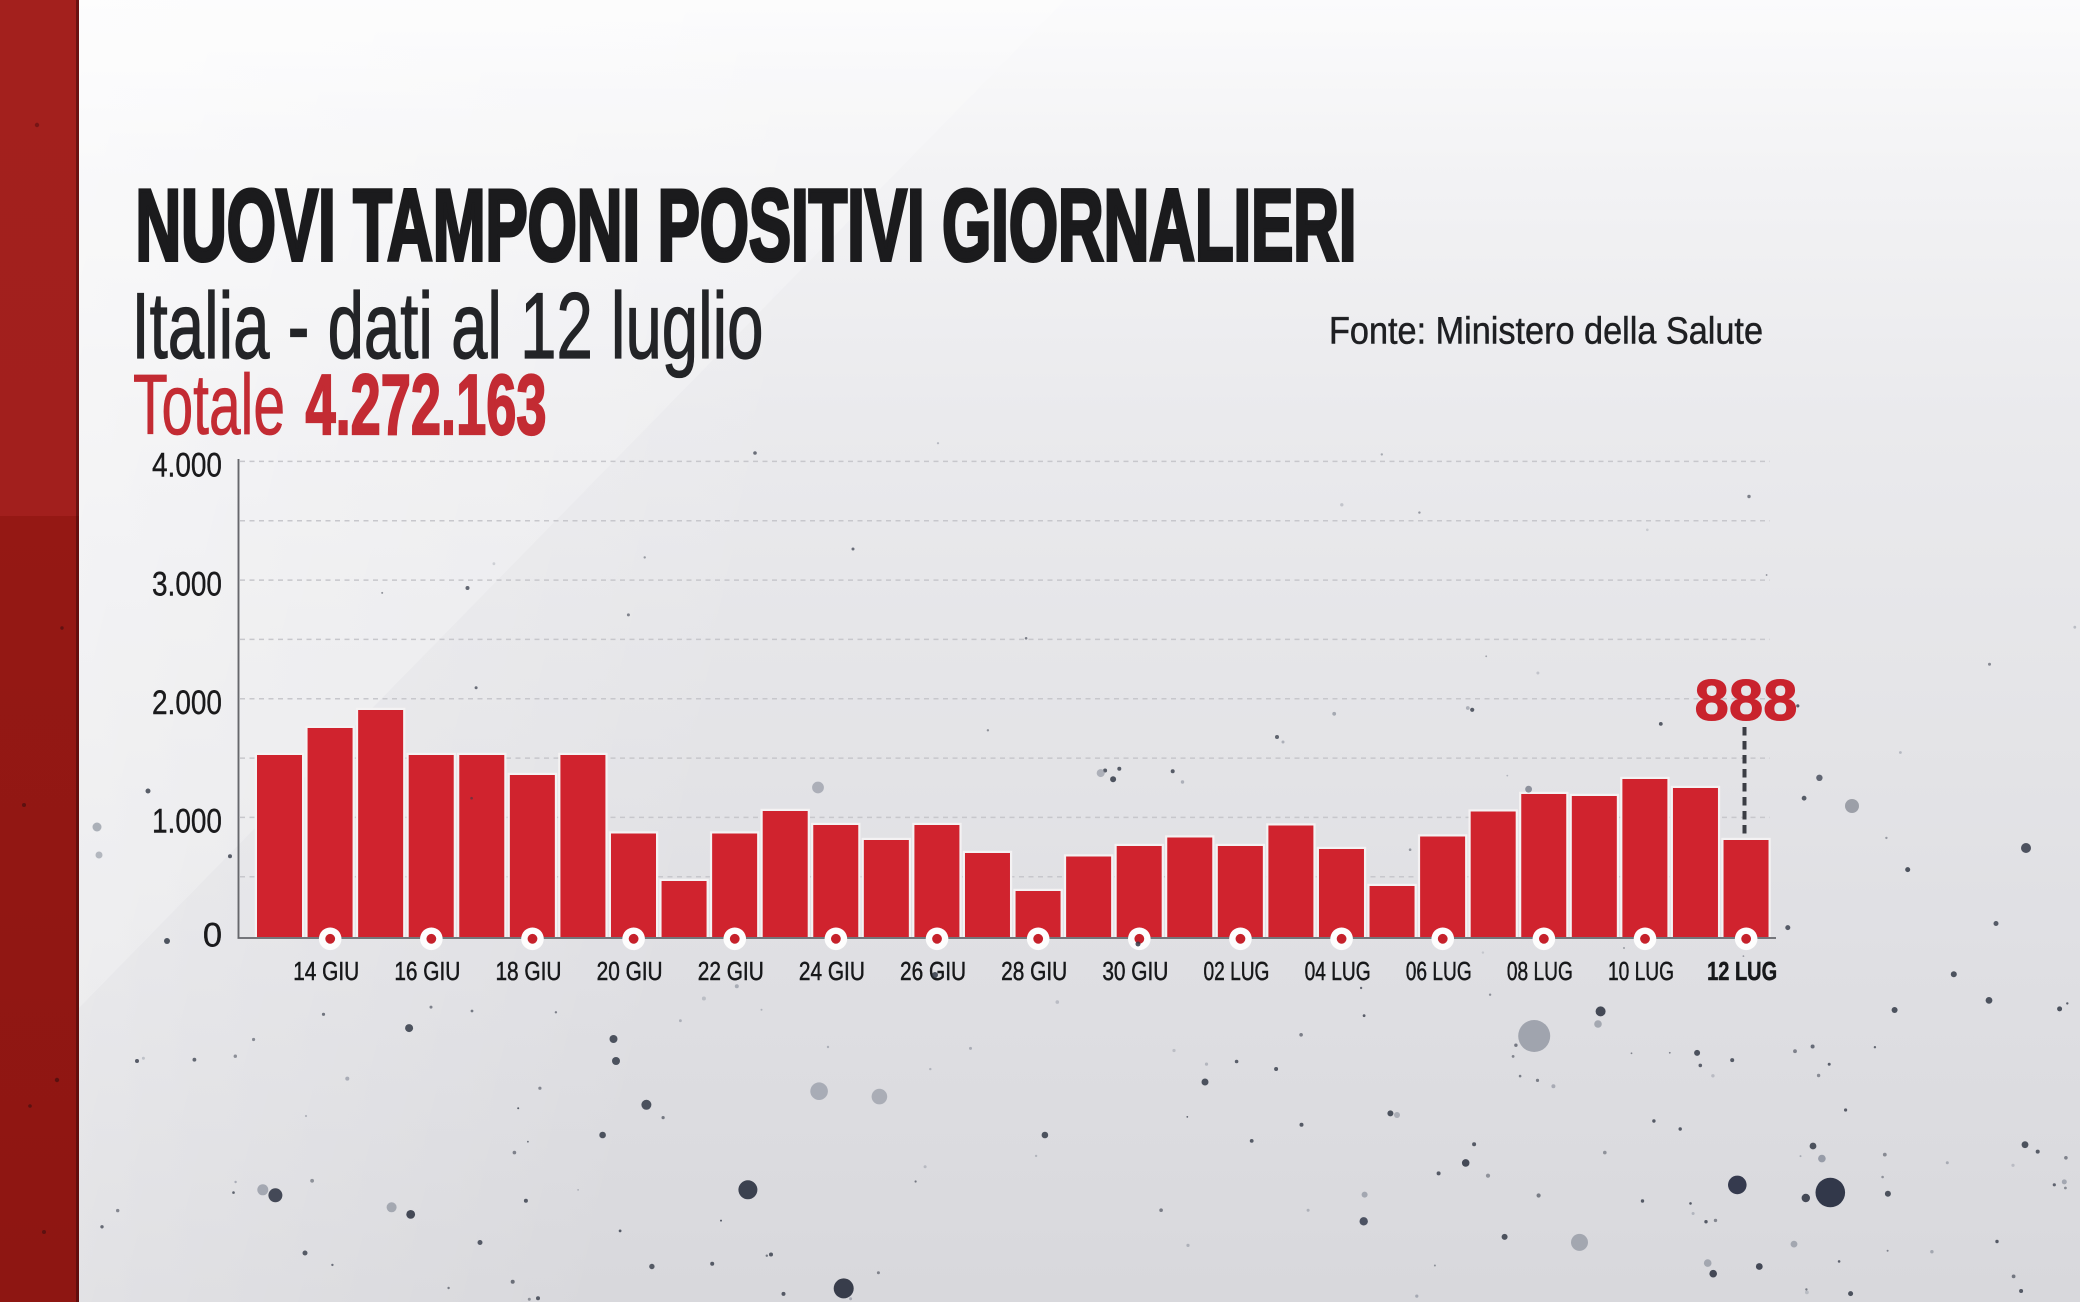 The image size is (2080, 1302). I want to click on svg-text: 18 GIU, so click(528, 971).